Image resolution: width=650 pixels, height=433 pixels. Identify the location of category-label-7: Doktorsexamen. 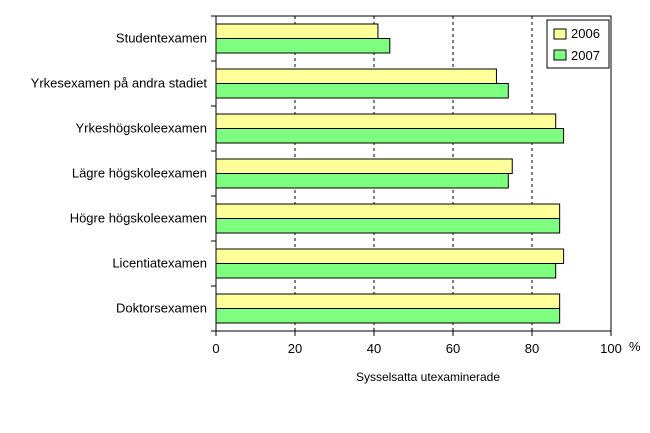
(161, 308).